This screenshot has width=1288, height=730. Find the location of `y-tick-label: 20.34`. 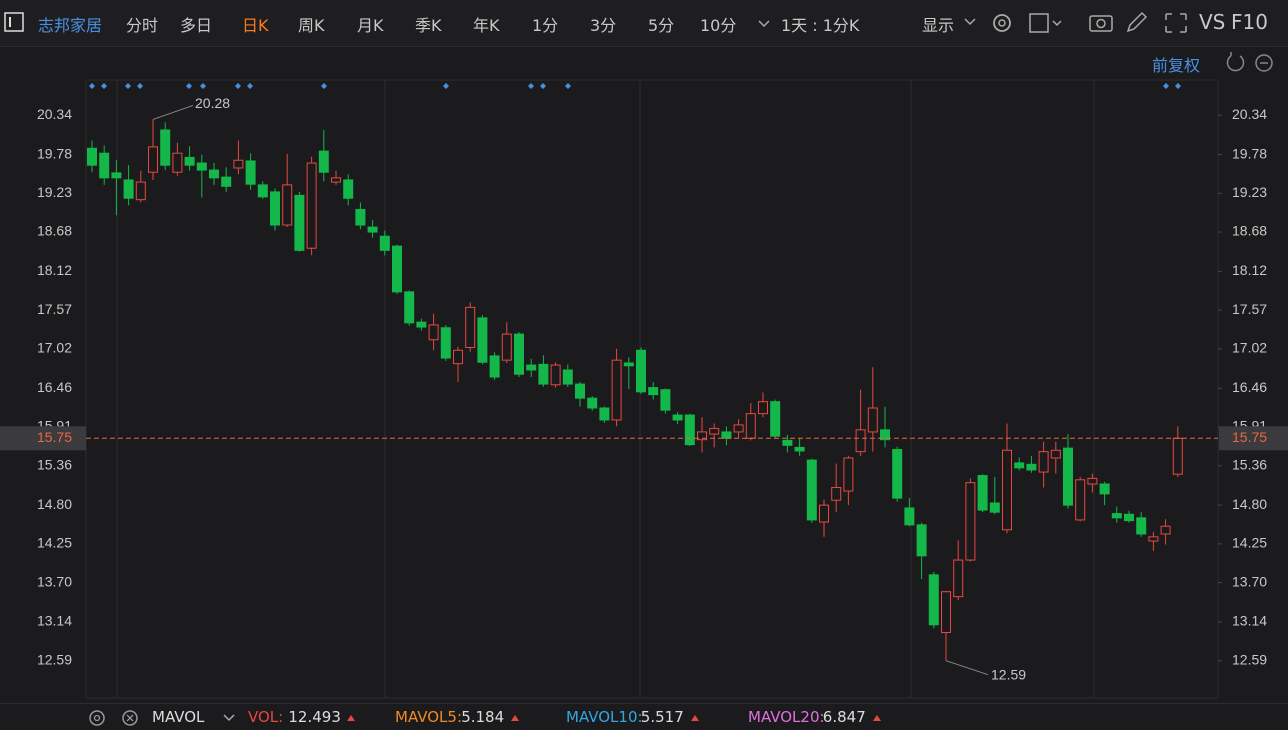

y-tick-label: 20.34 is located at coordinates (54, 114).